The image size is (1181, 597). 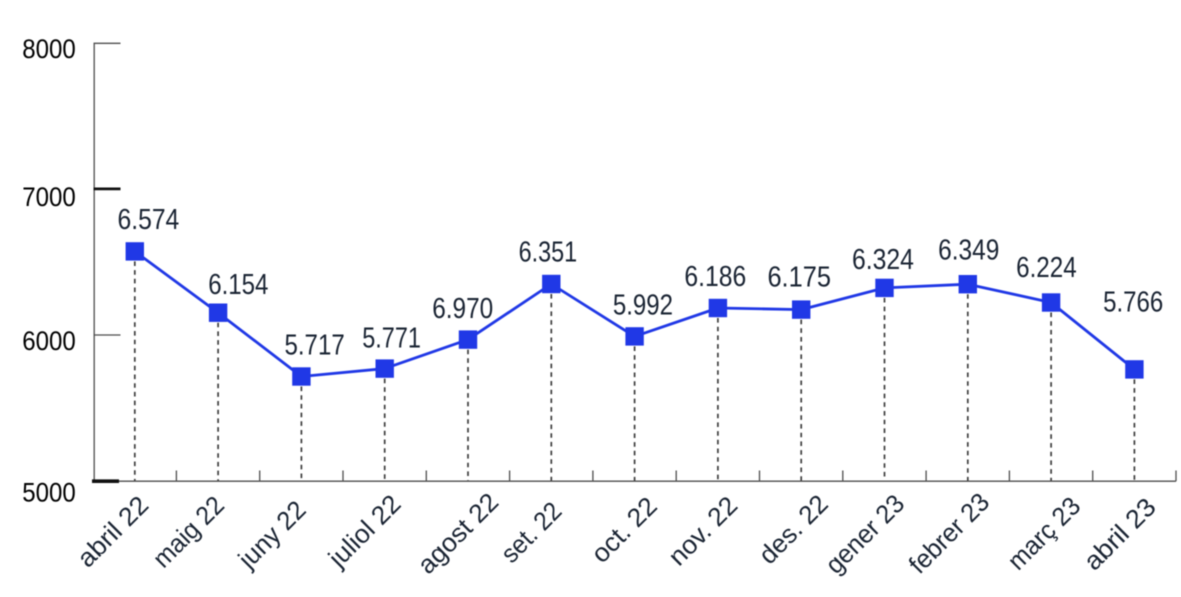 What do you see at coordinates (149, 220) in the screenshot?
I see `svg-text: 6.574` at bounding box center [149, 220].